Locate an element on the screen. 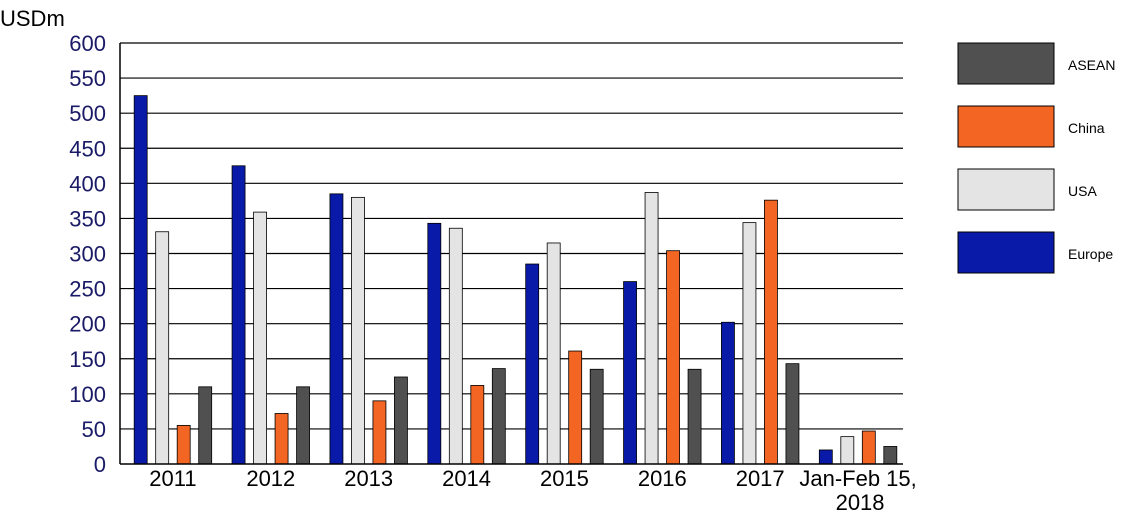 This screenshot has width=1130, height=518. legend: ASEAN China USA Europe is located at coordinates (1036, 158).